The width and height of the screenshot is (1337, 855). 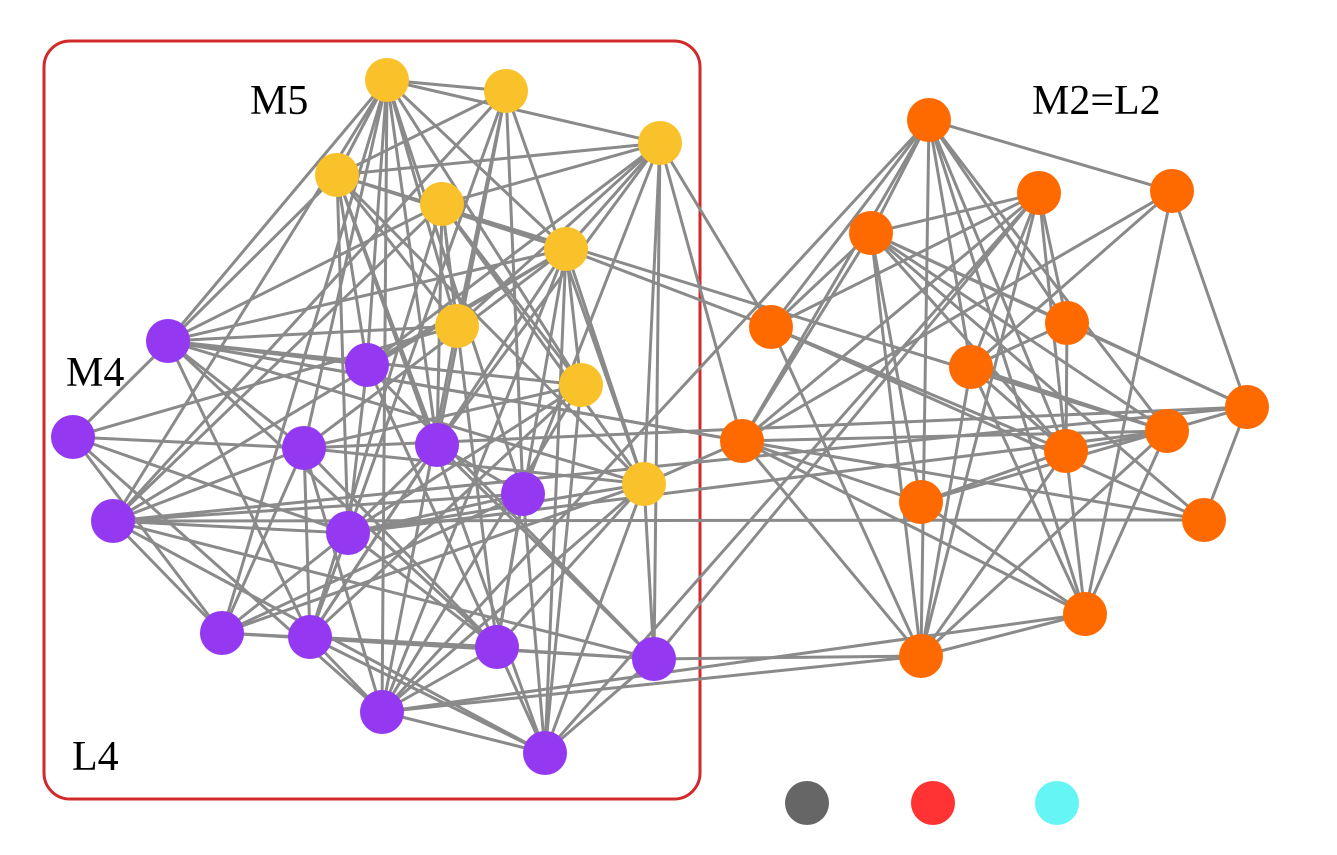 I want to click on legend-dot, so click(x=1057, y=803).